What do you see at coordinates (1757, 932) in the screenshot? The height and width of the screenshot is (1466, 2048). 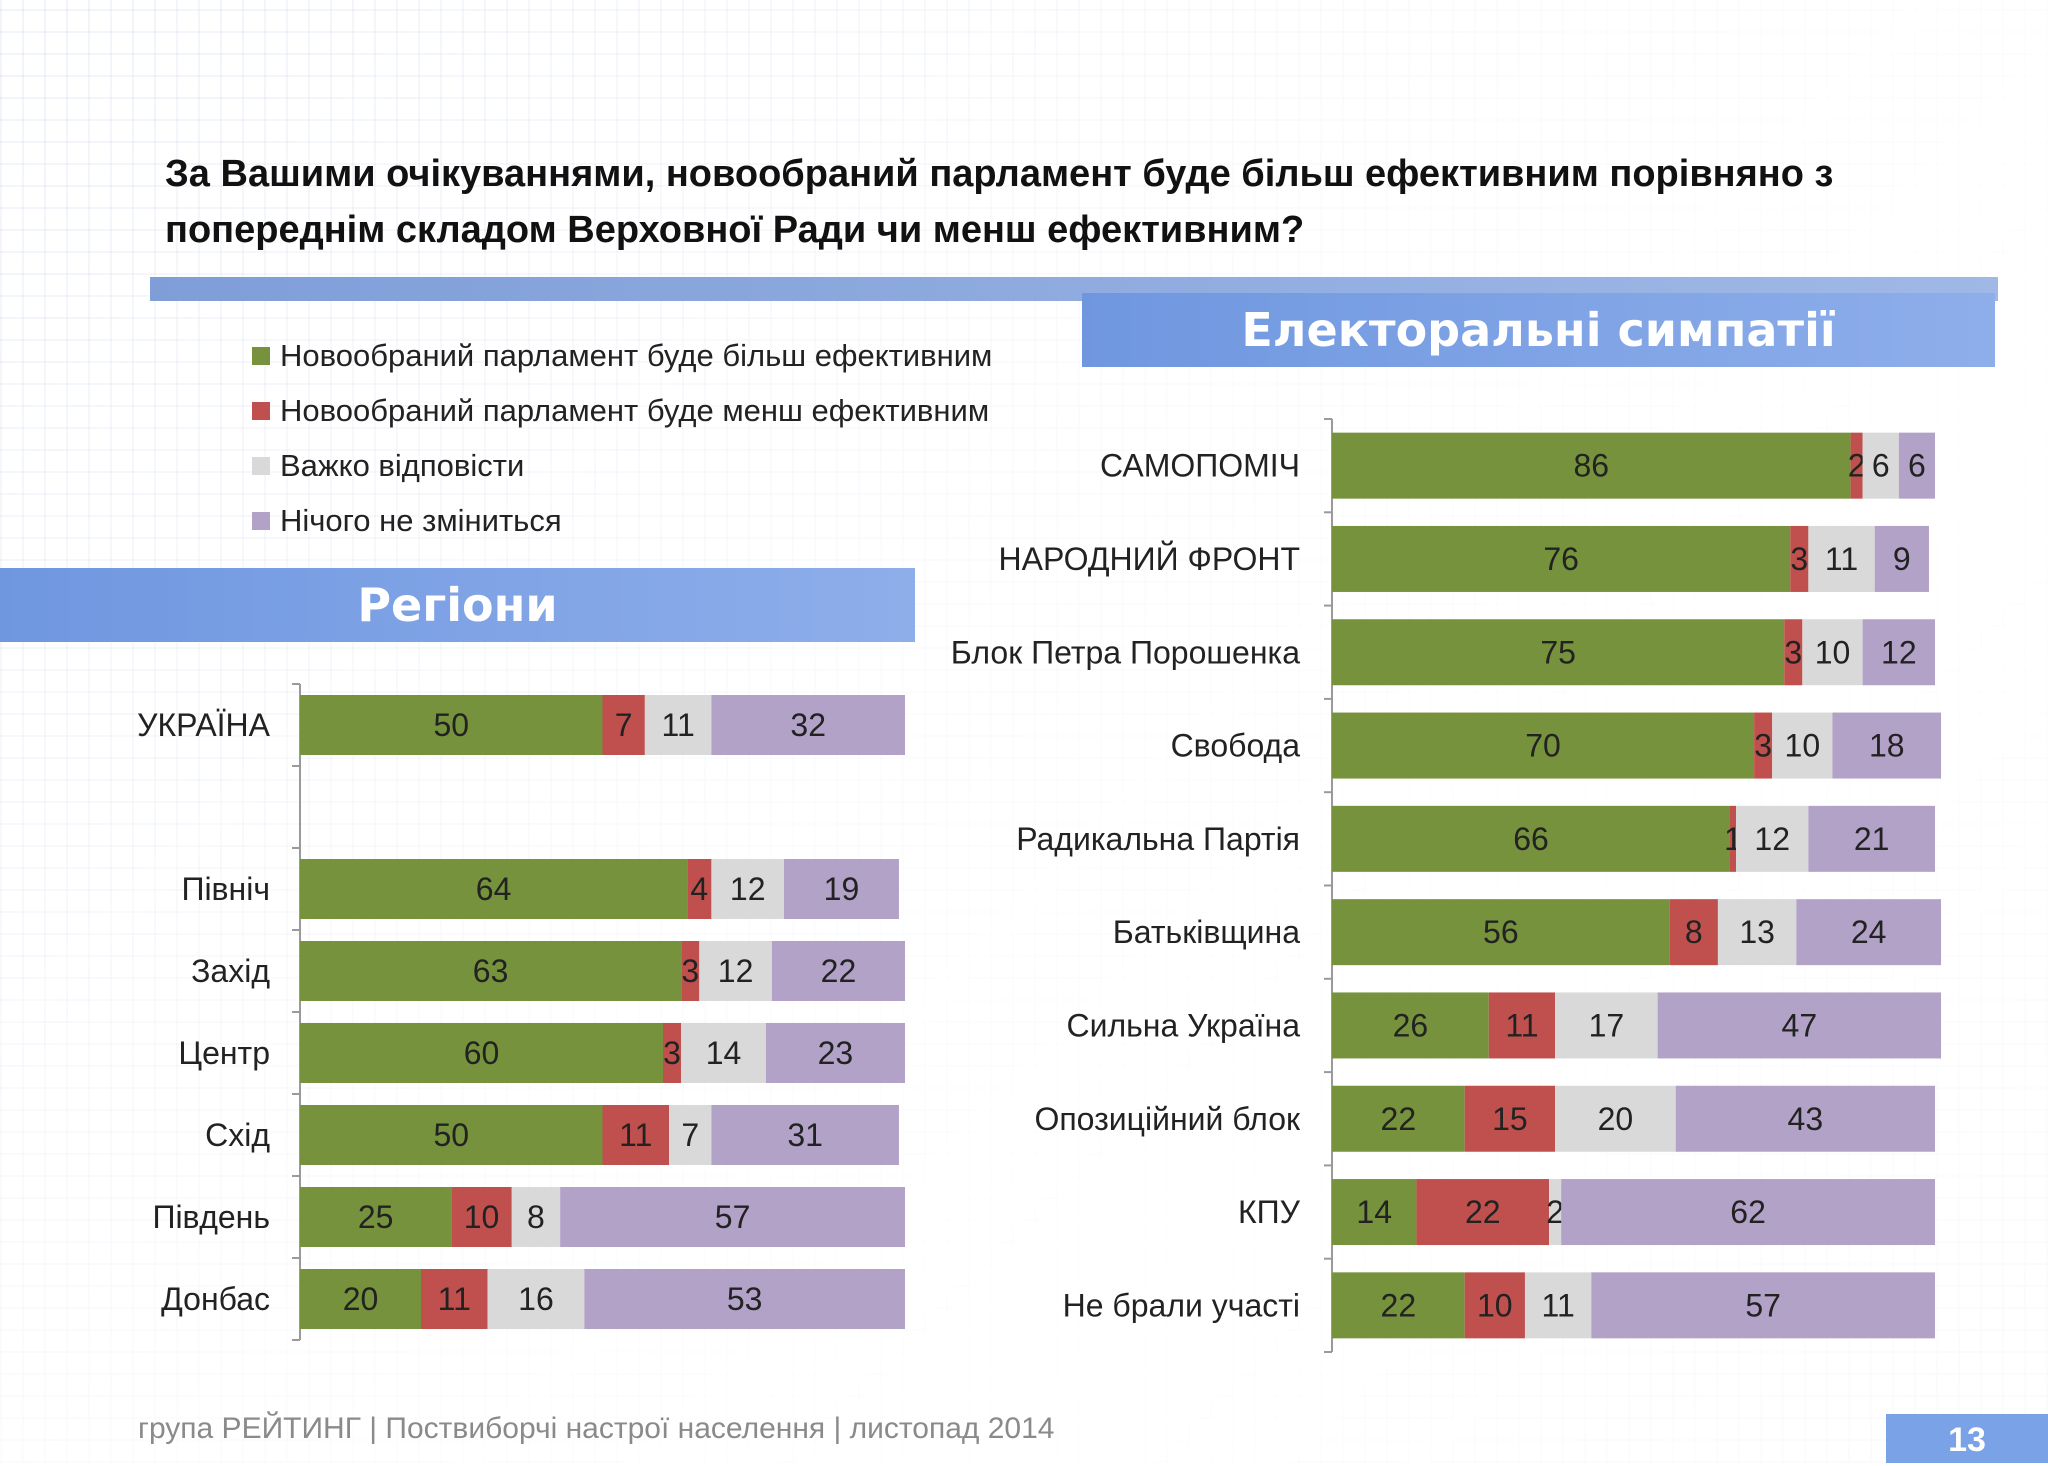 I see `data-label: 13` at bounding box center [1757, 932].